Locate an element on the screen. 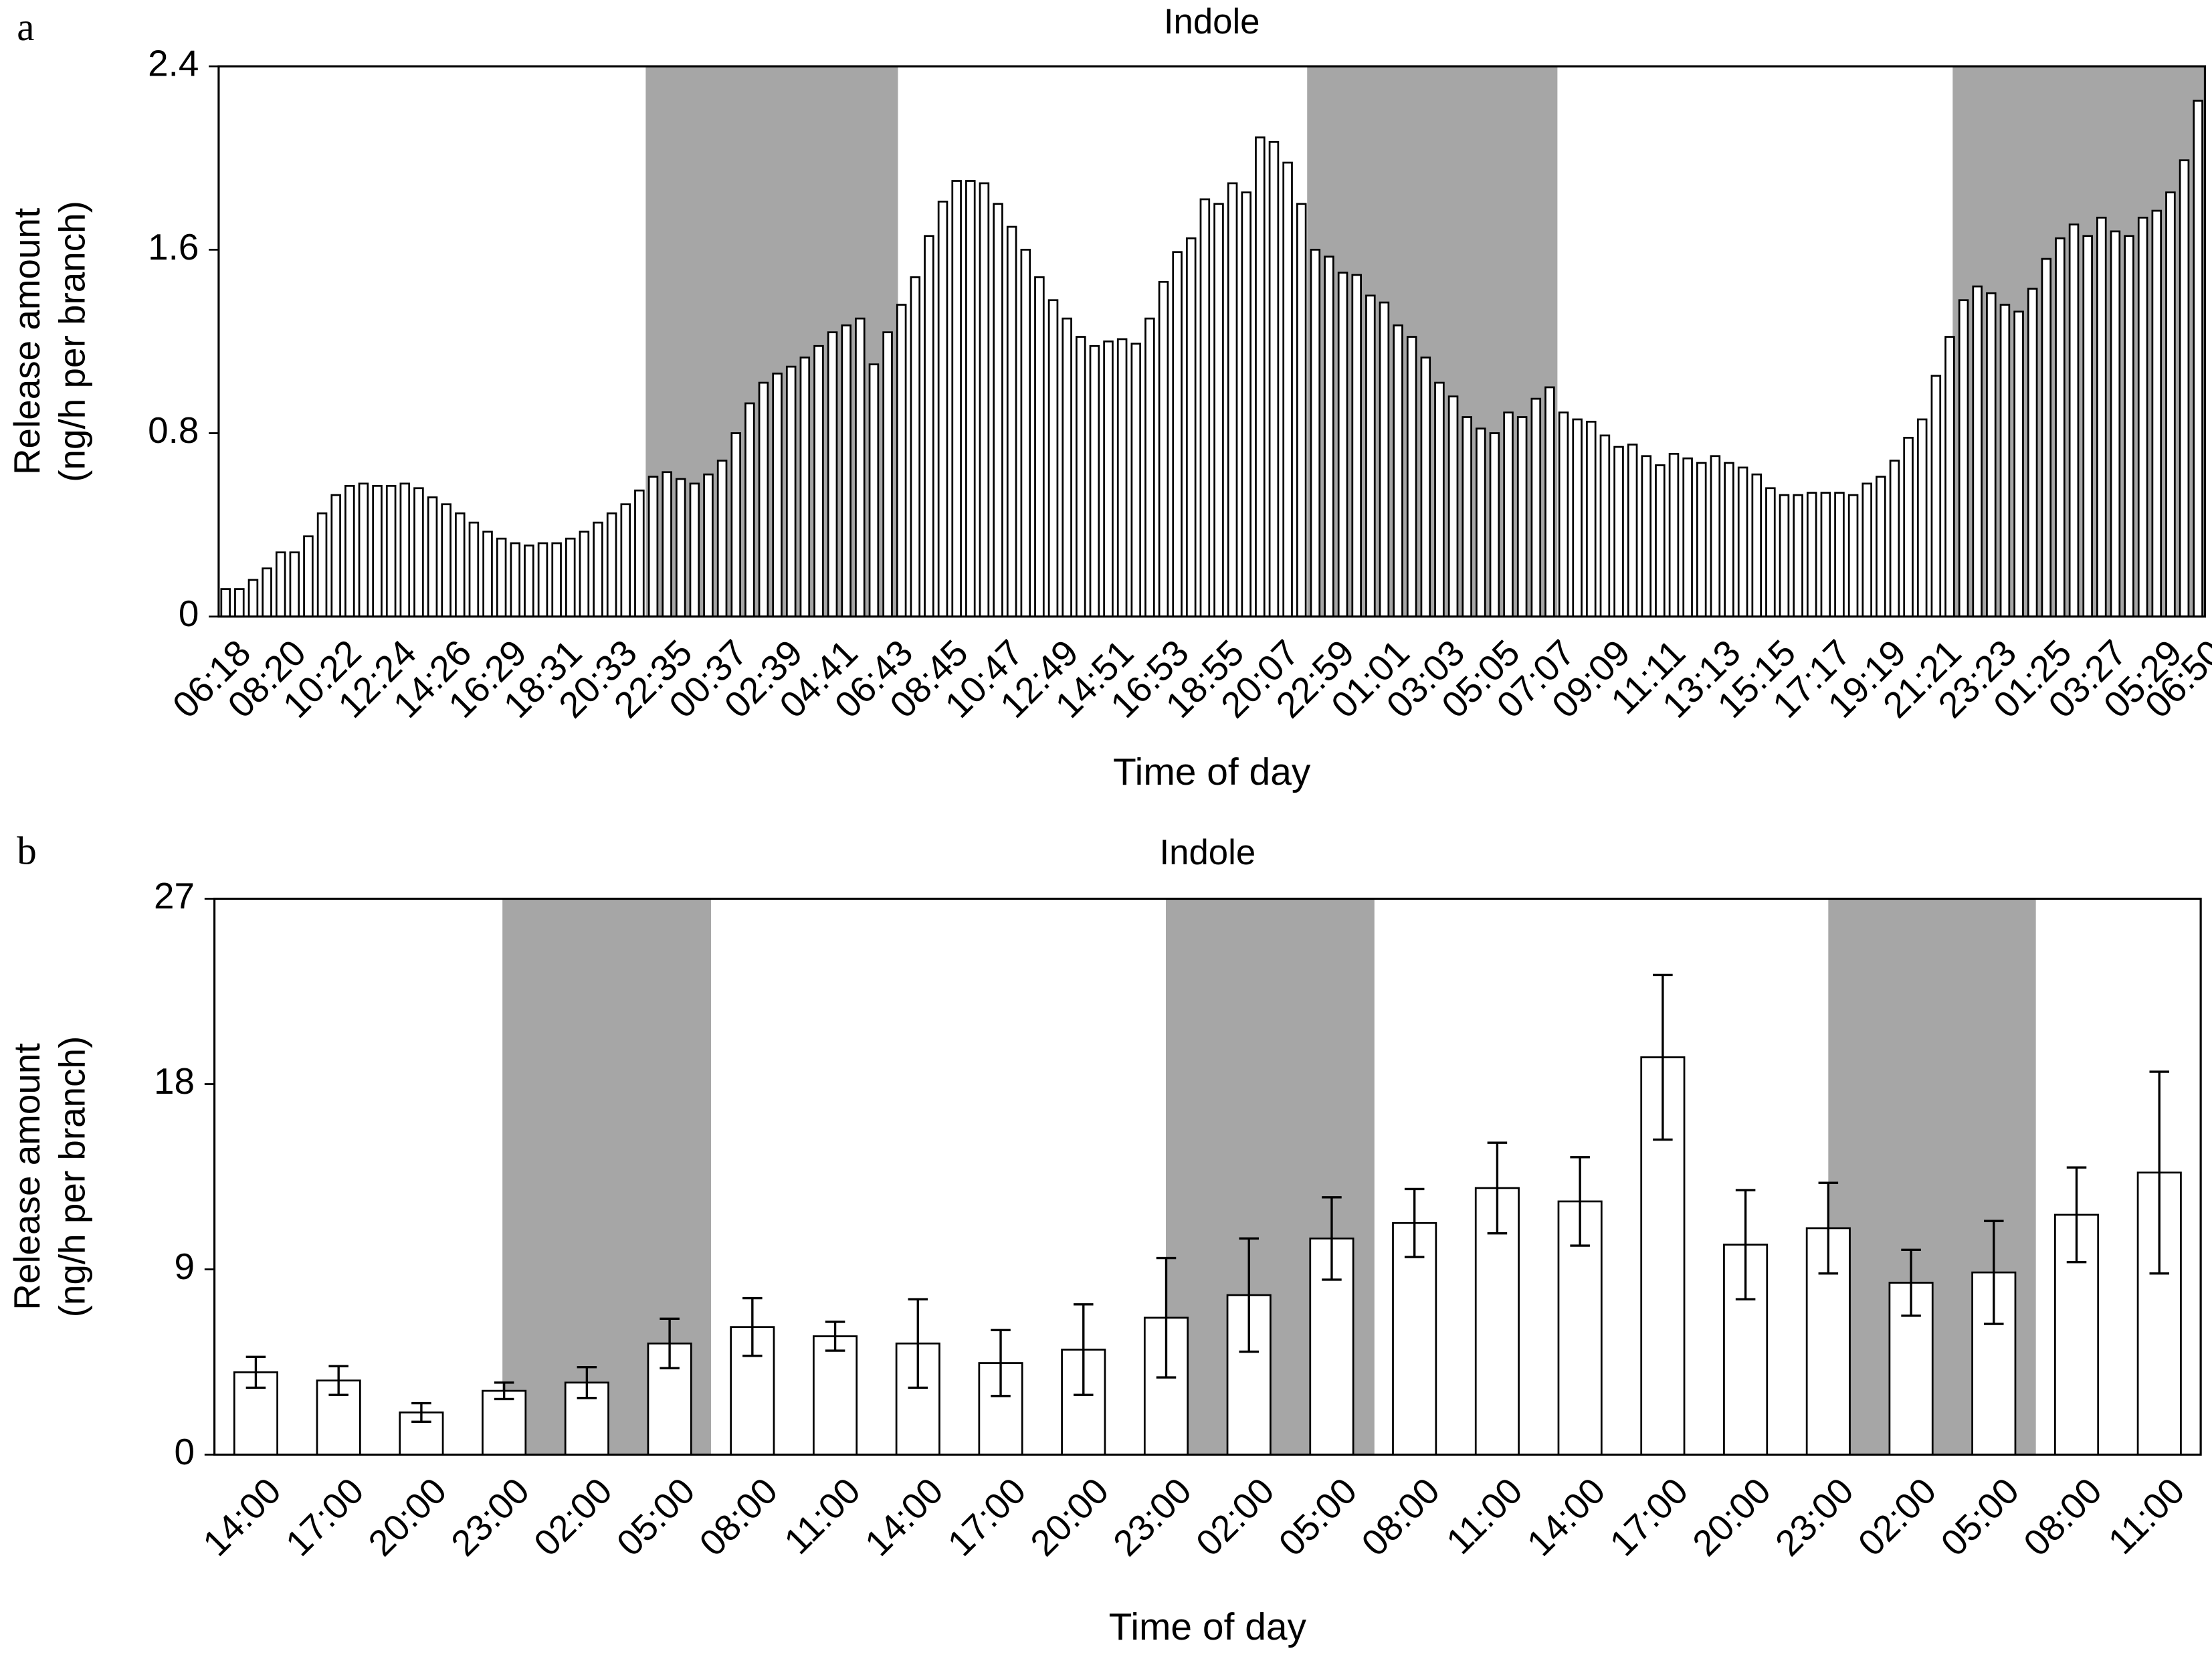  y-tick-label: 9 is located at coordinates (185, 1266).